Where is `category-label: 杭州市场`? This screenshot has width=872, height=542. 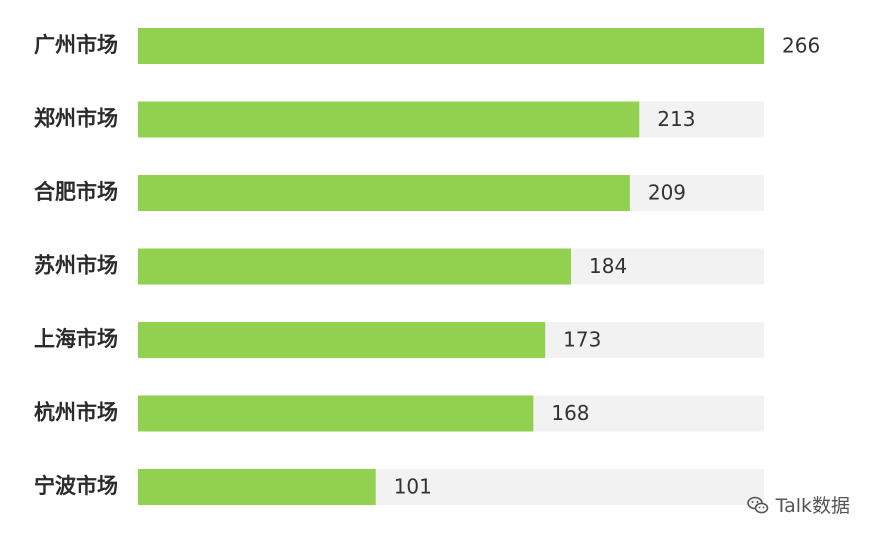
category-label: 杭州市场 is located at coordinates (76, 413).